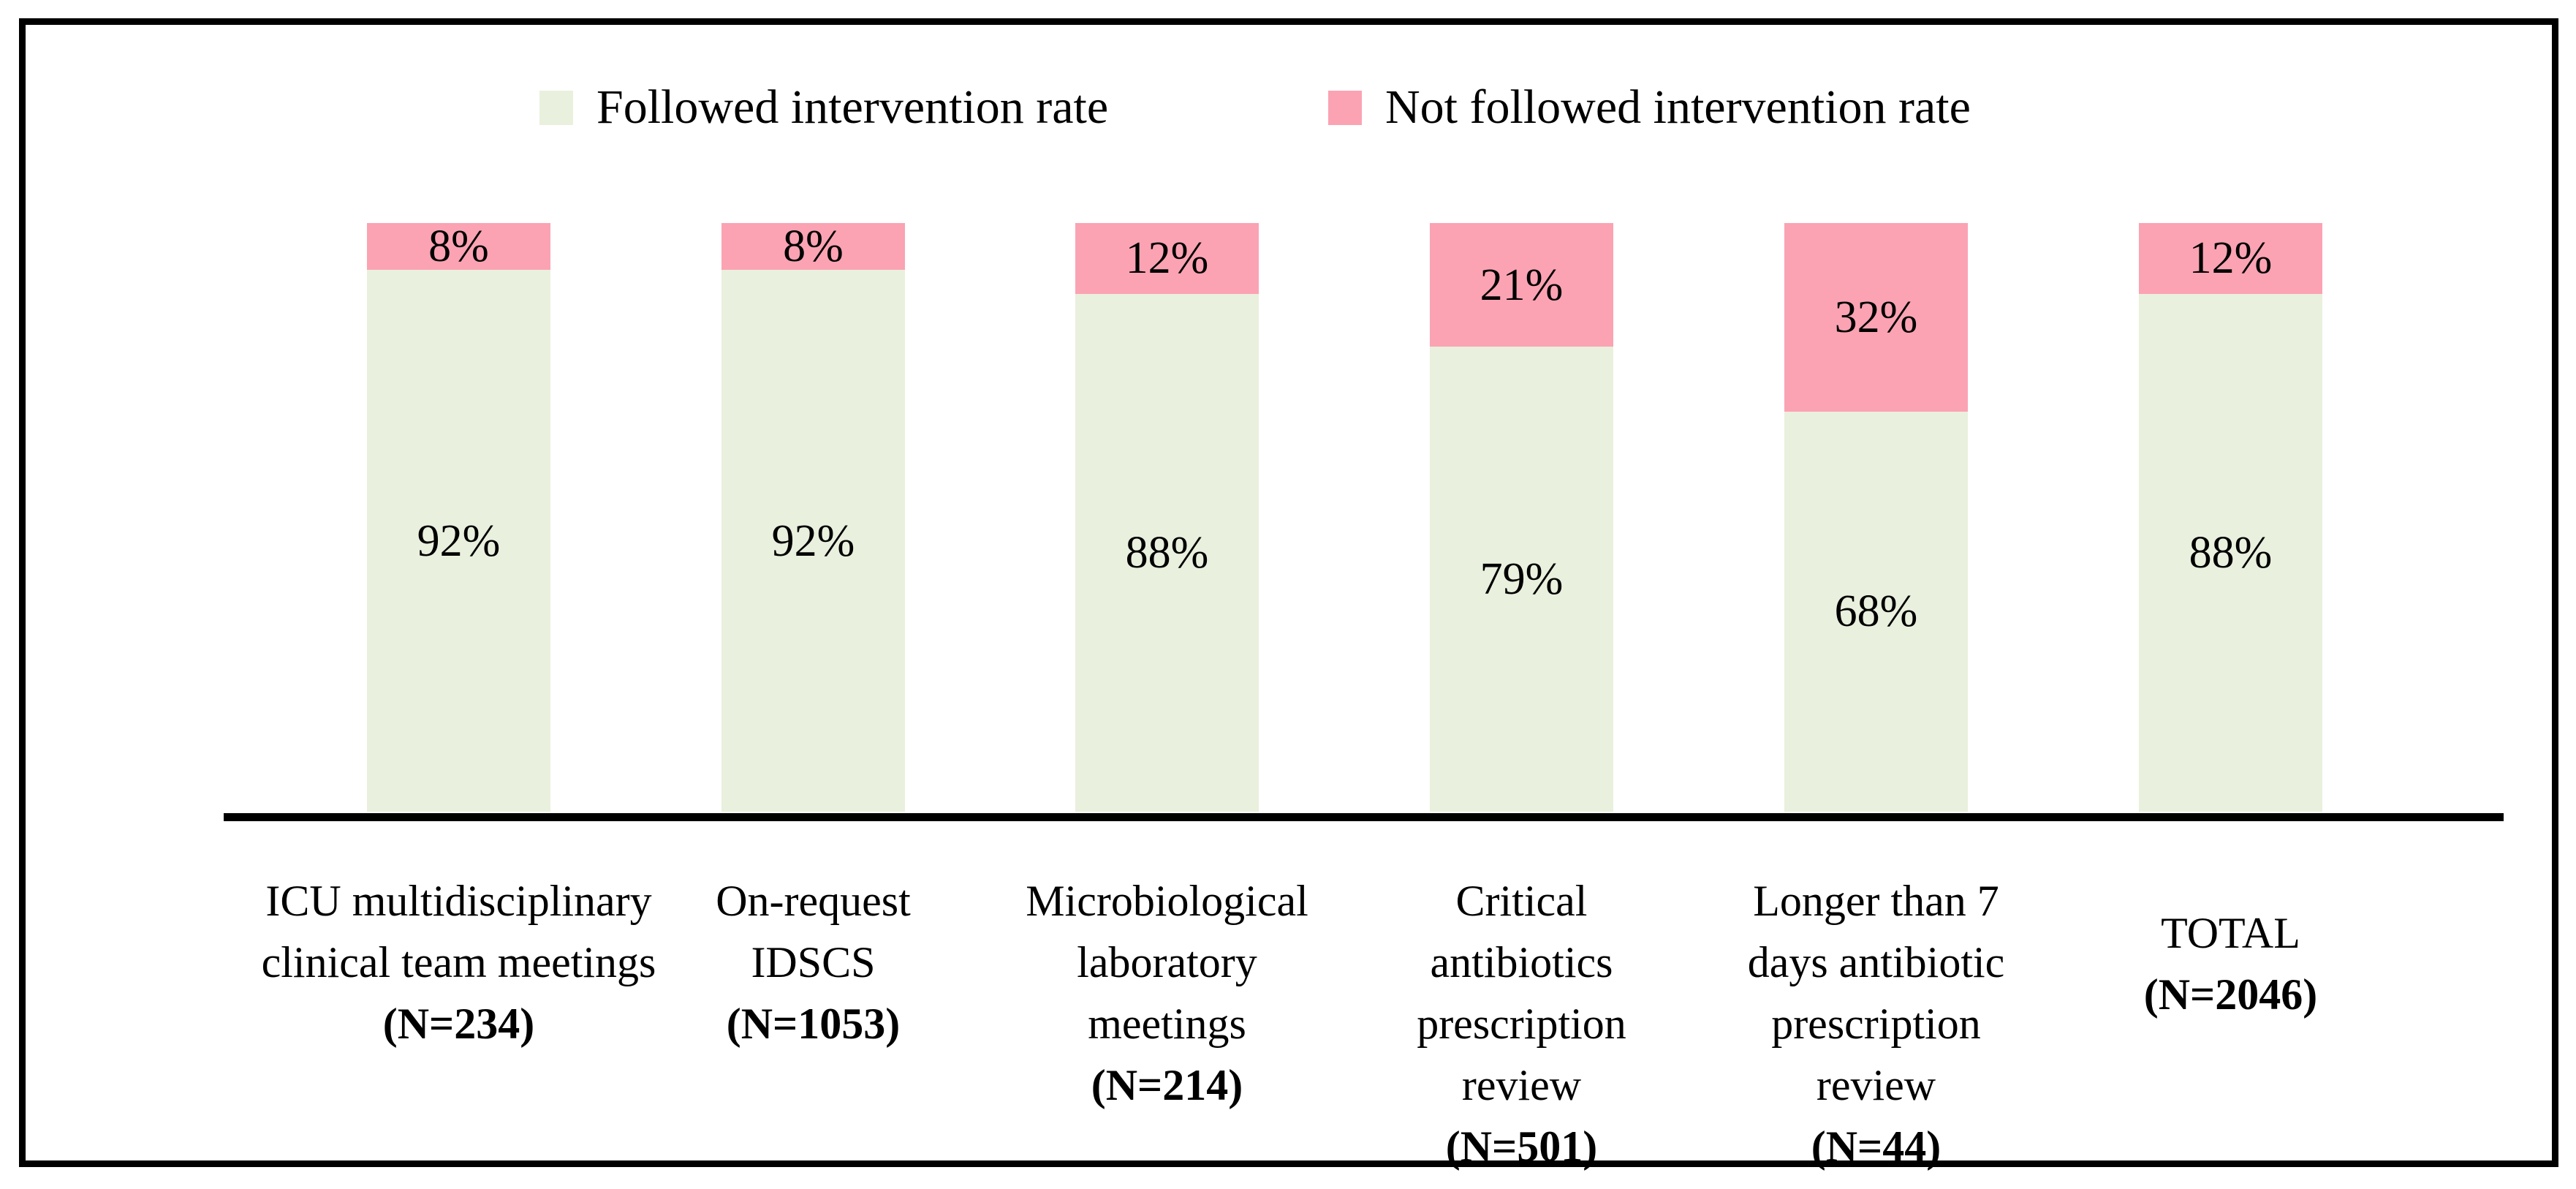 This screenshot has height=1189, width=2576. I want to click on bar-column-1: 8% 92%, so click(458, 517).